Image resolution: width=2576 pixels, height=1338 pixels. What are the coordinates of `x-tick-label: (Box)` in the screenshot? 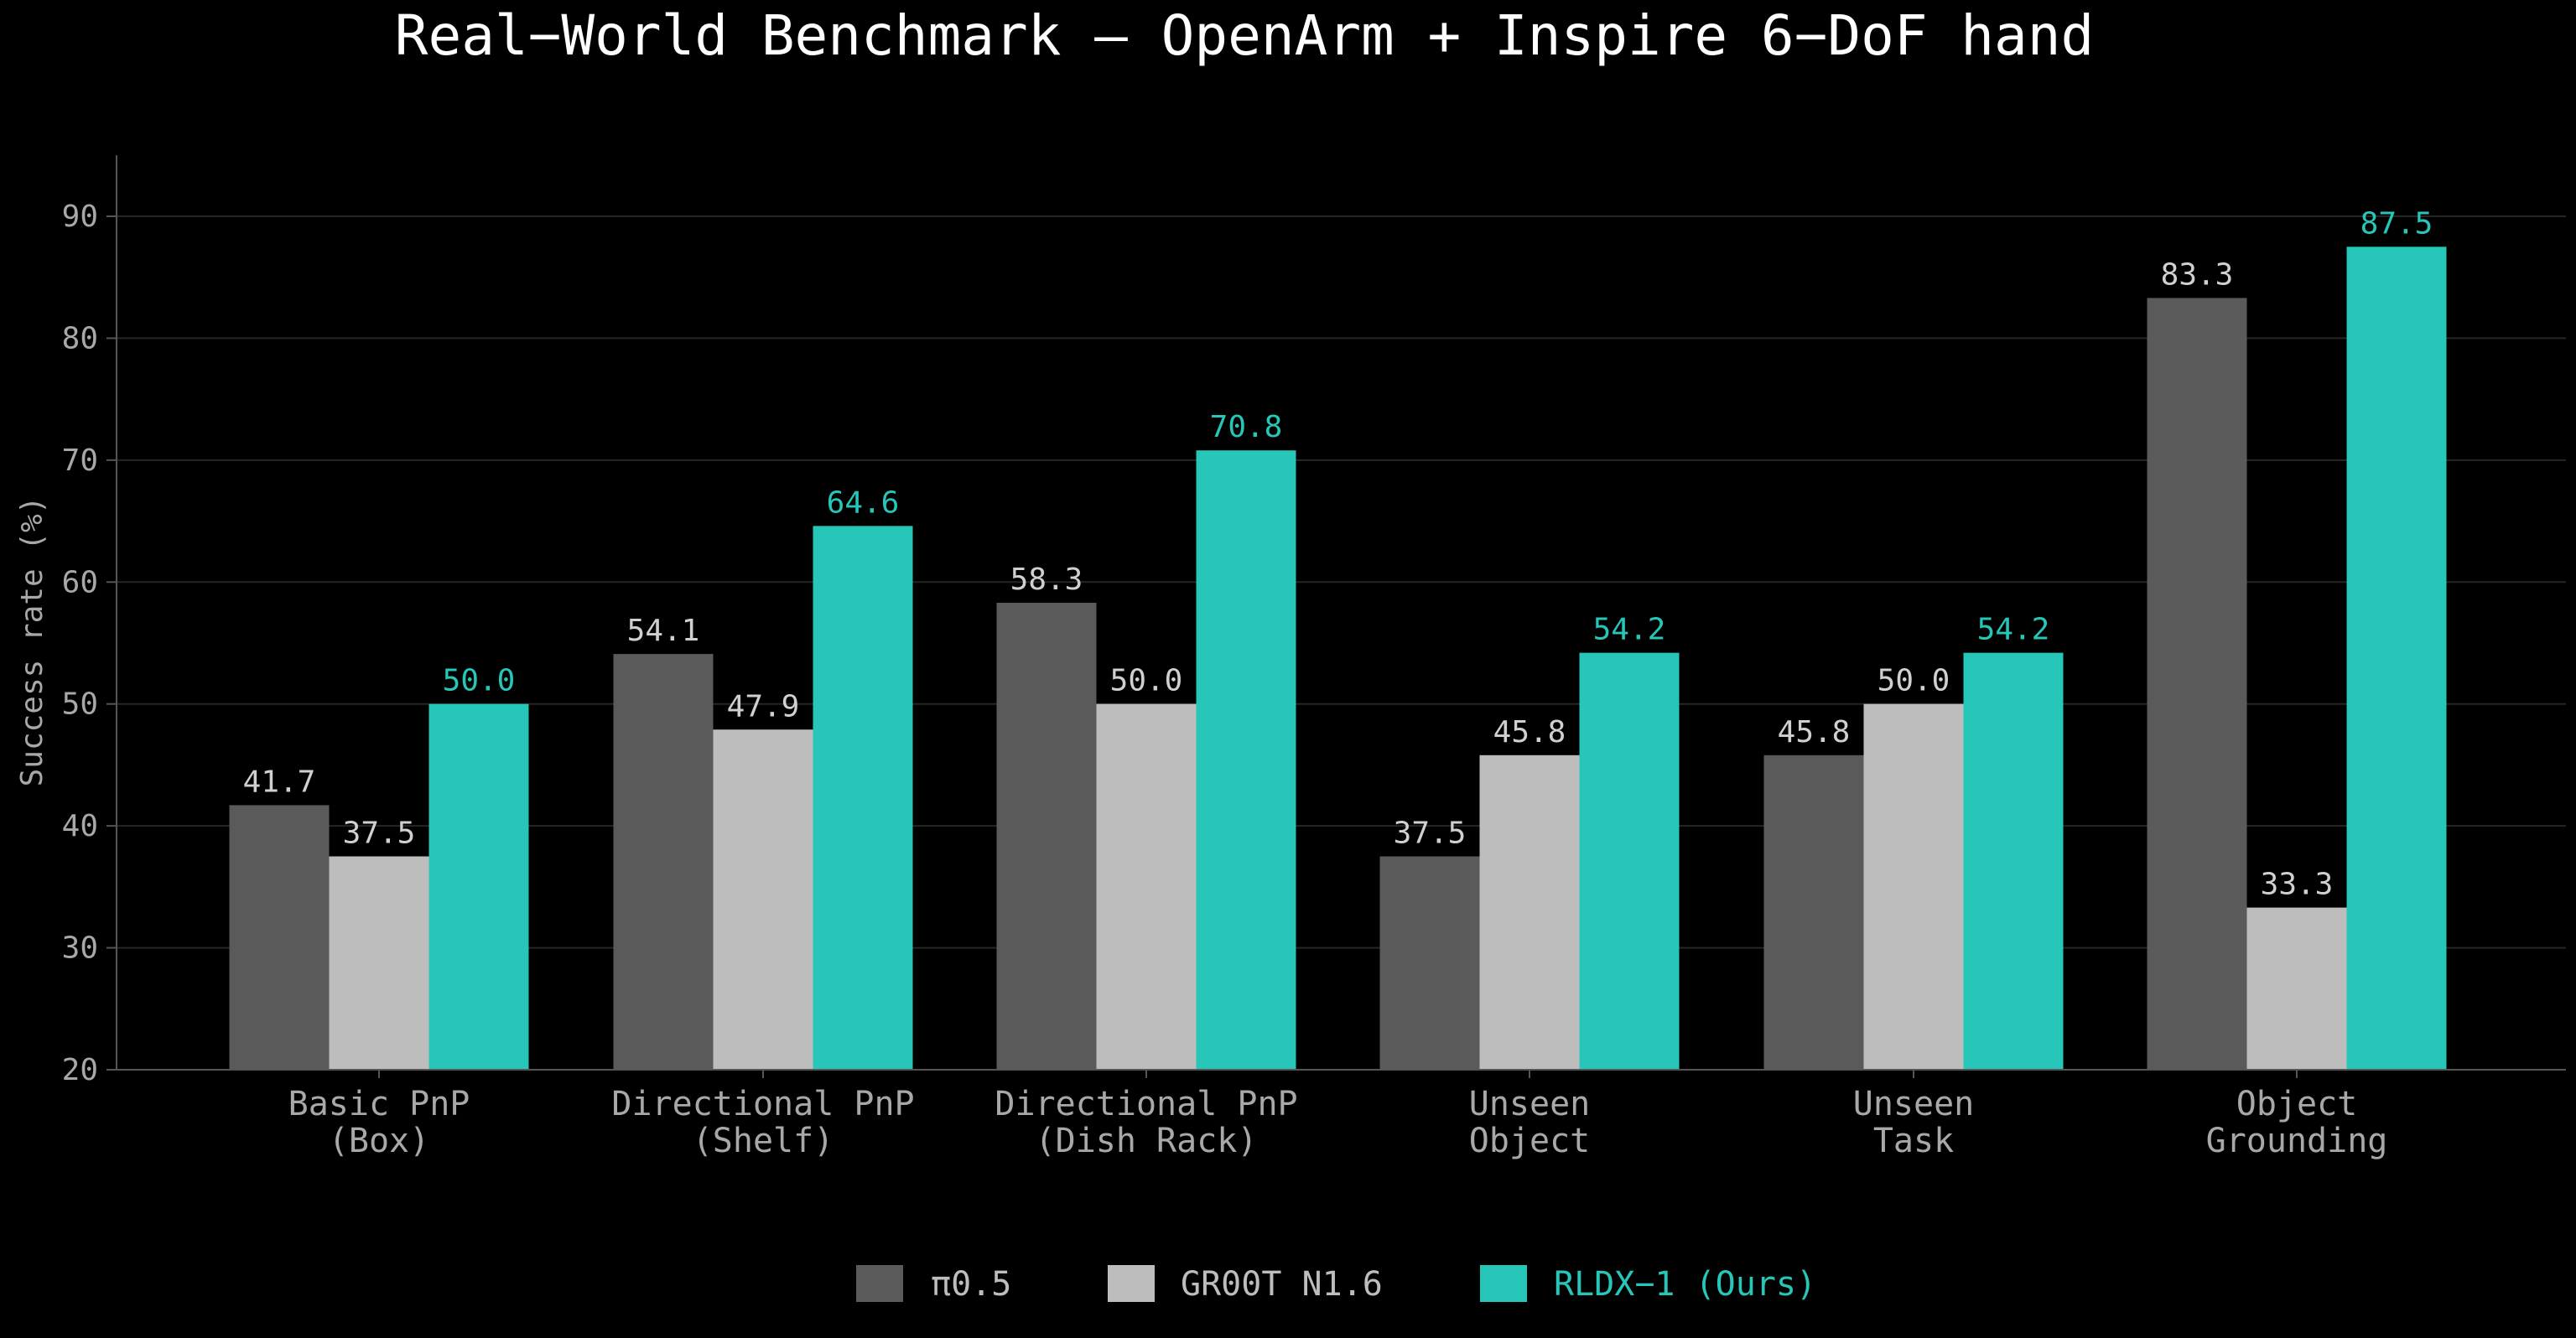 It's located at (379, 1141).